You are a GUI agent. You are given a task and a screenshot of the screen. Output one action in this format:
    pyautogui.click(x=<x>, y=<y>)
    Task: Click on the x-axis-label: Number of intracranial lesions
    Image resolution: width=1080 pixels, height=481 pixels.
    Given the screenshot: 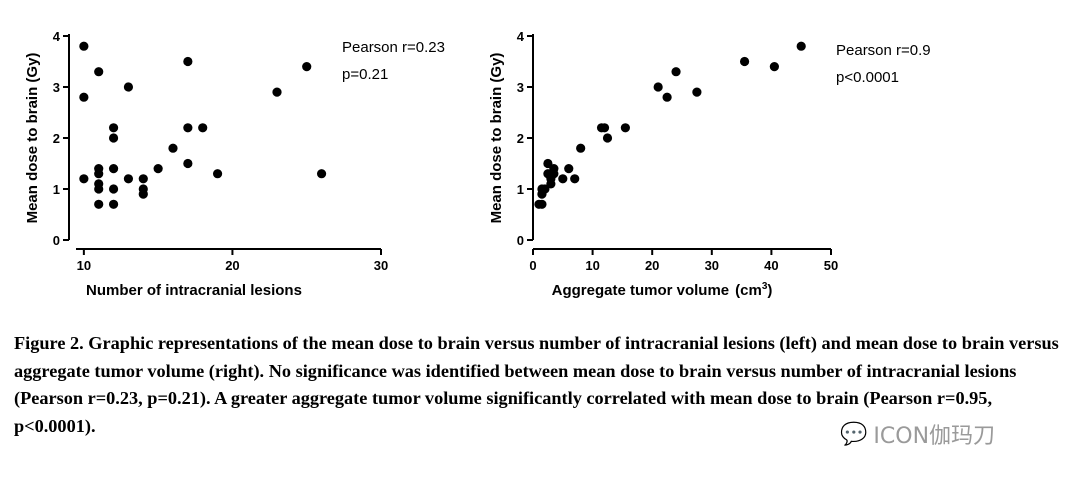 What is the action you would take?
    pyautogui.click(x=194, y=290)
    